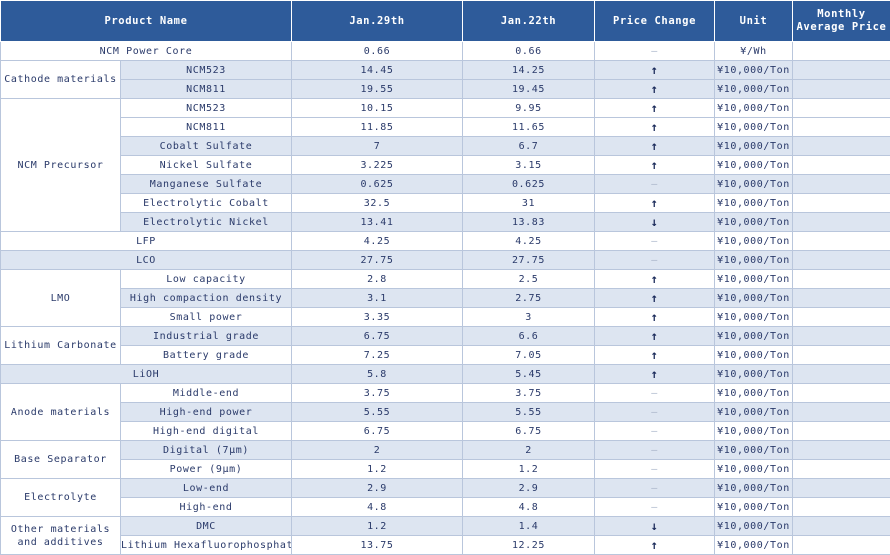 The height and width of the screenshot is (555, 890). What do you see at coordinates (206, 279) in the screenshot?
I see `product-name-cell: Low capacity` at bounding box center [206, 279].